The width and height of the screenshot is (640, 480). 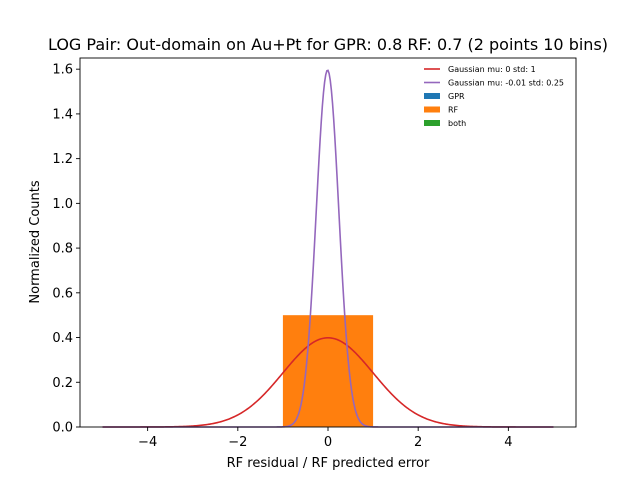 What do you see at coordinates (456, 96) in the screenshot?
I see `legend-label-3: GPR` at bounding box center [456, 96].